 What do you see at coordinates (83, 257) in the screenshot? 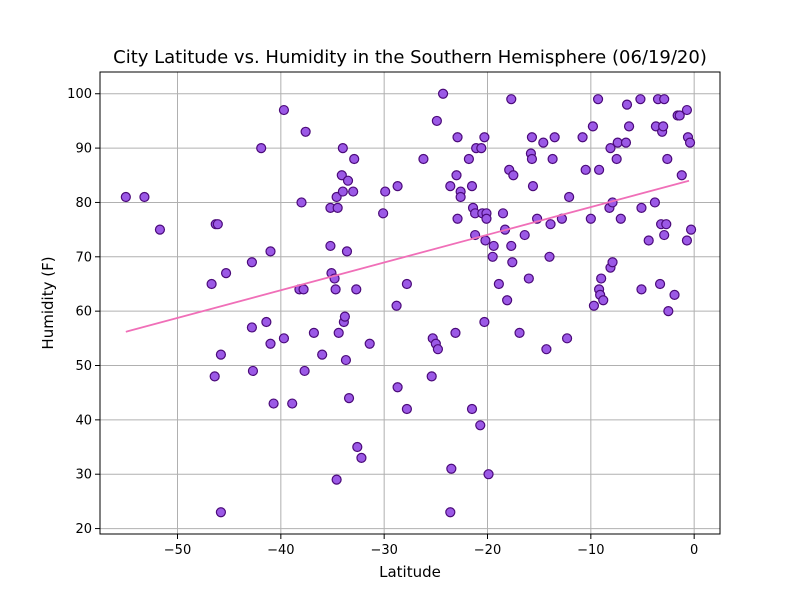
I see `y-tick-label: 70` at bounding box center [83, 257].